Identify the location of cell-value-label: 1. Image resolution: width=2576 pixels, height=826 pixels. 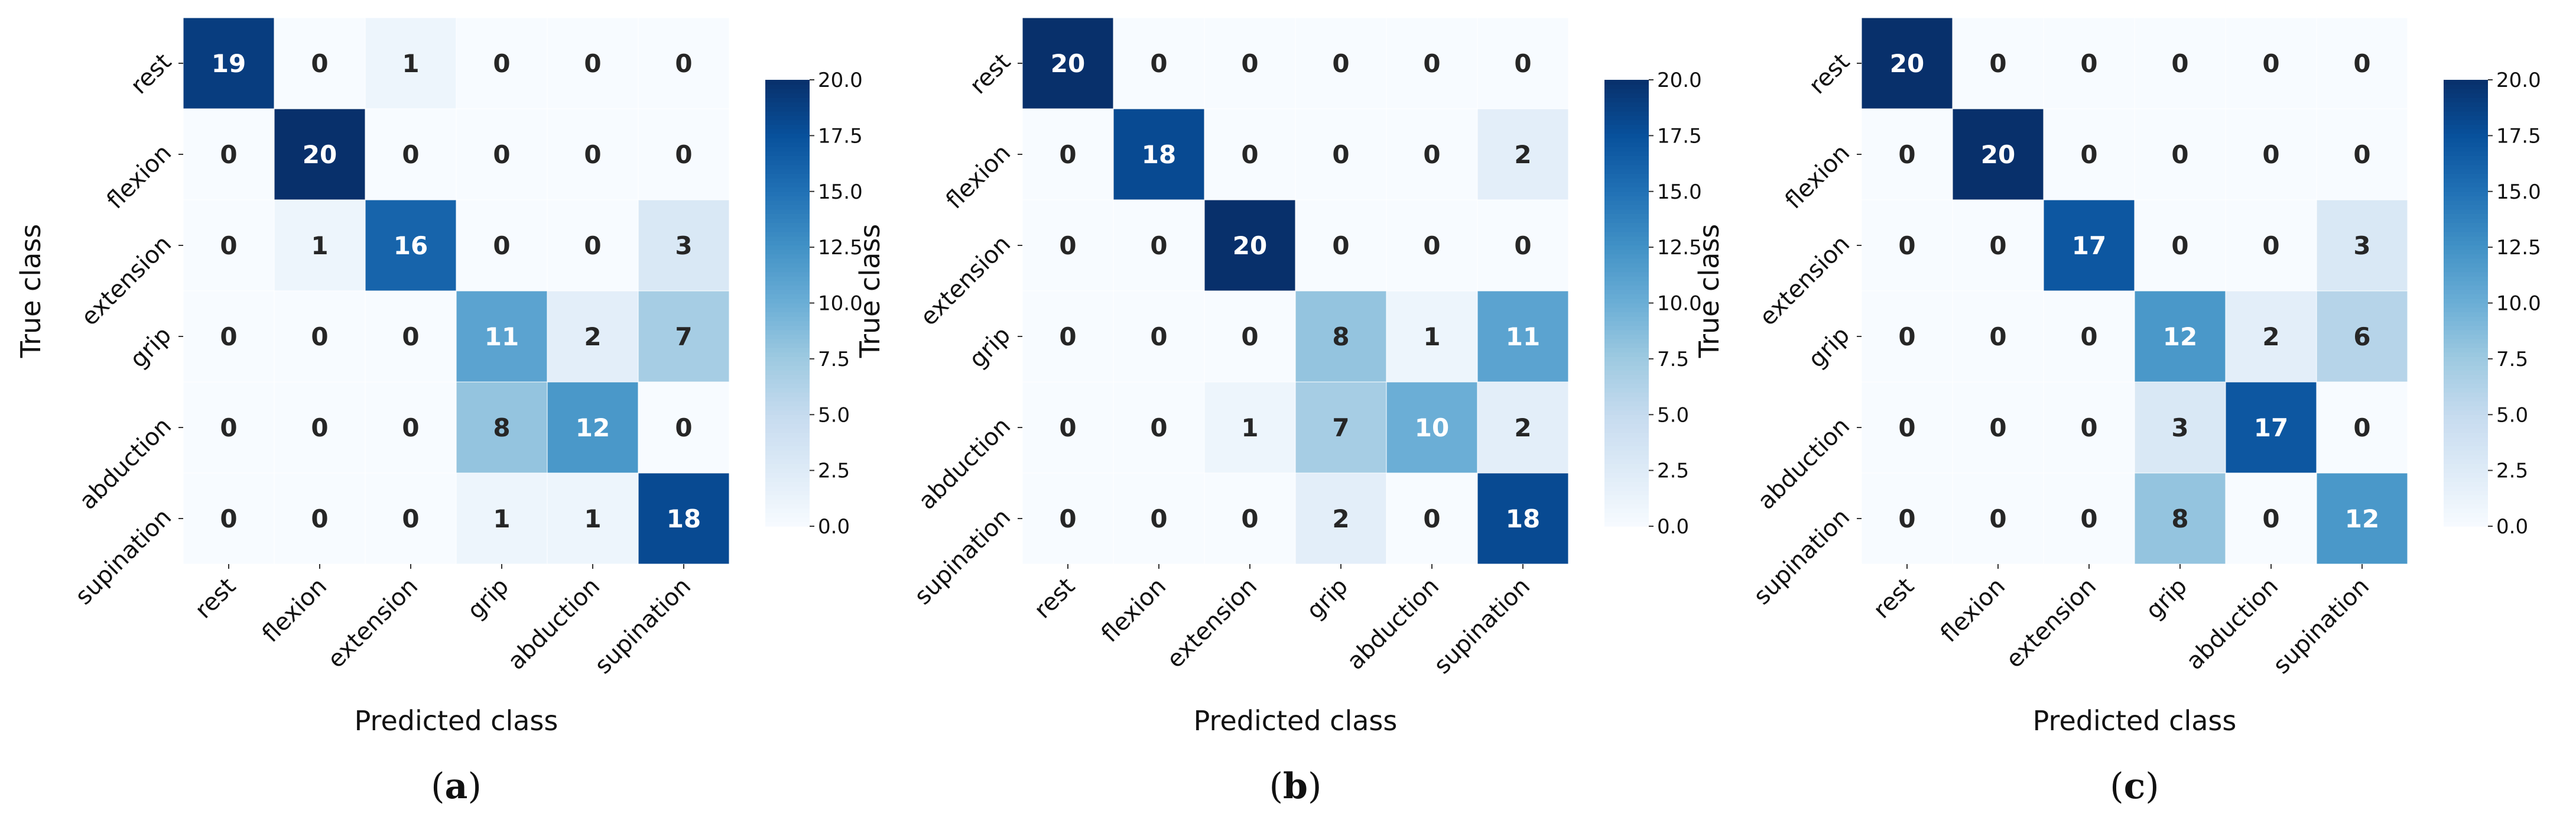
(1431, 336).